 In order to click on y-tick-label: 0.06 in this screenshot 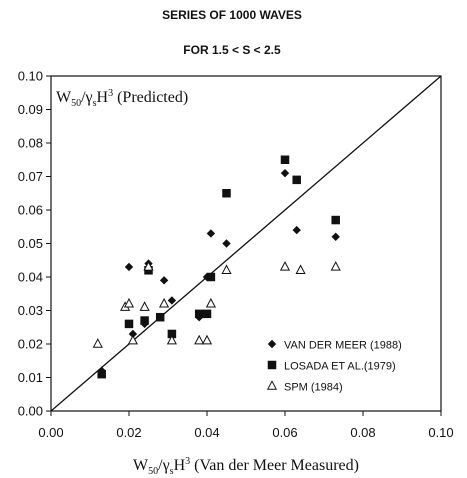, I will do `click(30, 210)`.